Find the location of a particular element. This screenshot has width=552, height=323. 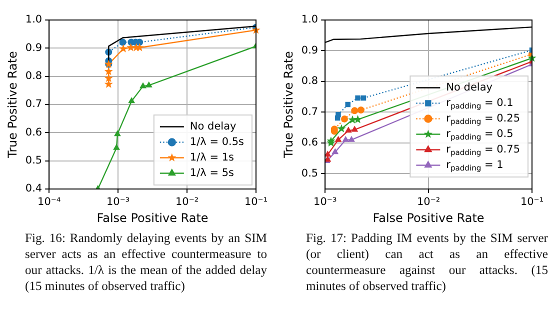

legend-label: 1/λ = 5s is located at coordinates (212, 172).